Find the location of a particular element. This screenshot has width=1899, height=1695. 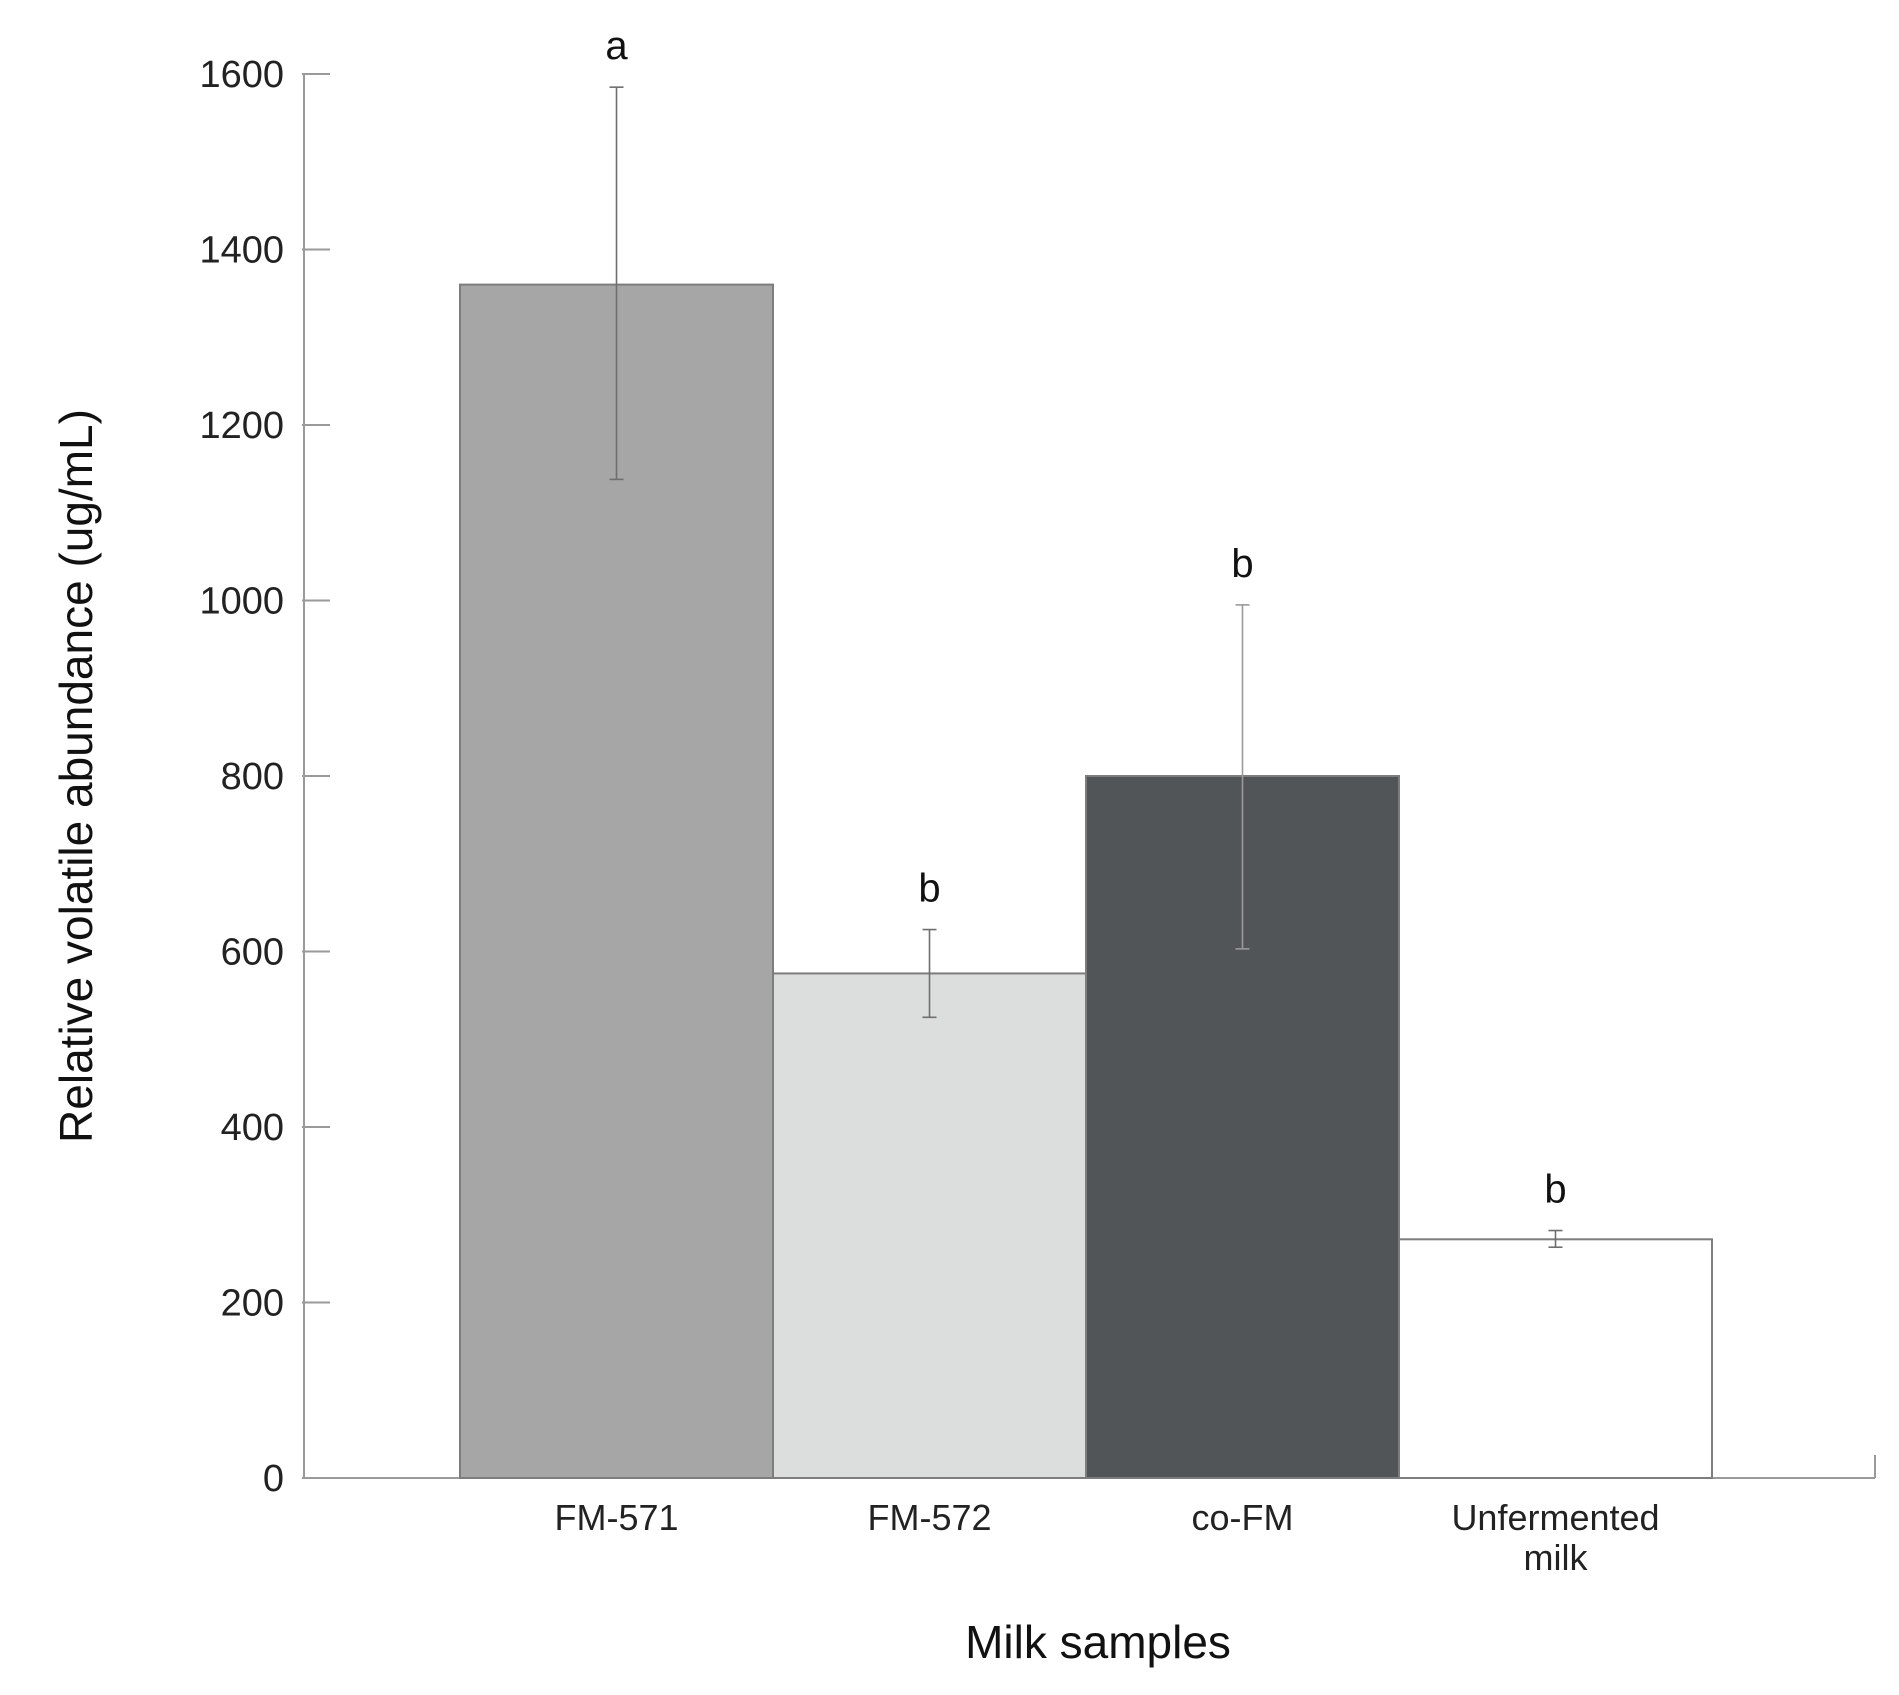

y-tick-label: 1600 is located at coordinates (241, 75).